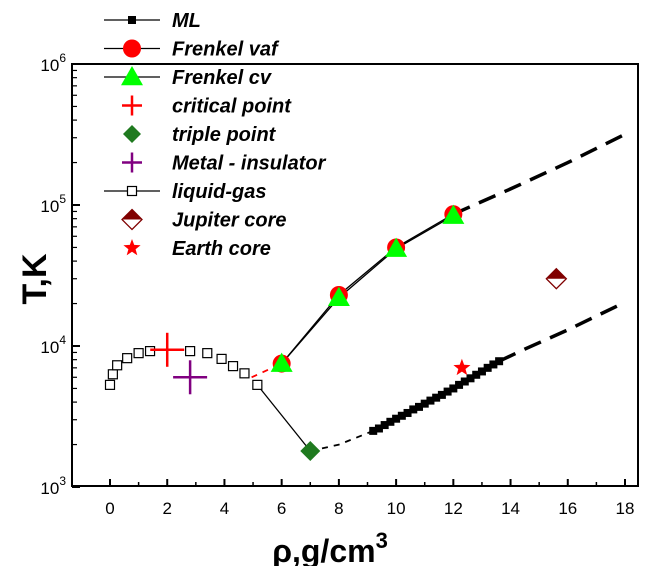  What do you see at coordinates (166, 508) in the screenshot?
I see `x-tick-label: 2` at bounding box center [166, 508].